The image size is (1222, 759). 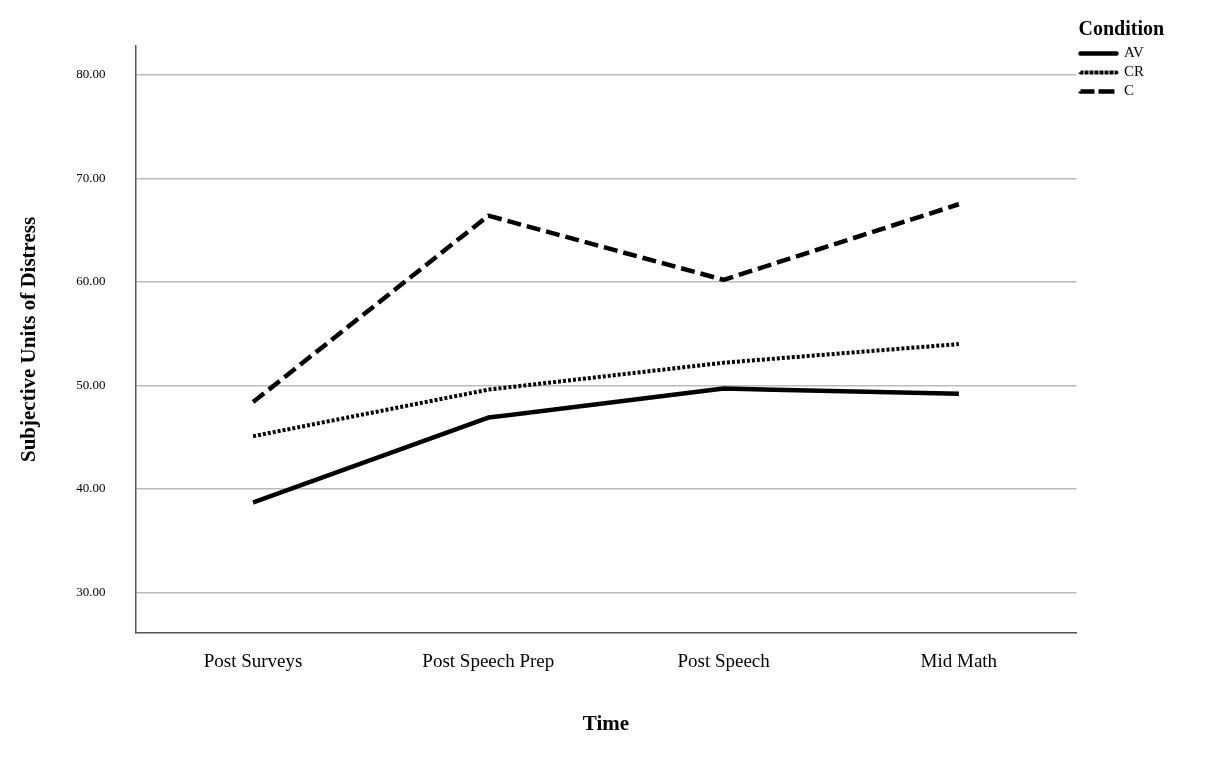 What do you see at coordinates (1134, 71) in the screenshot?
I see `legend-label: CR` at bounding box center [1134, 71].